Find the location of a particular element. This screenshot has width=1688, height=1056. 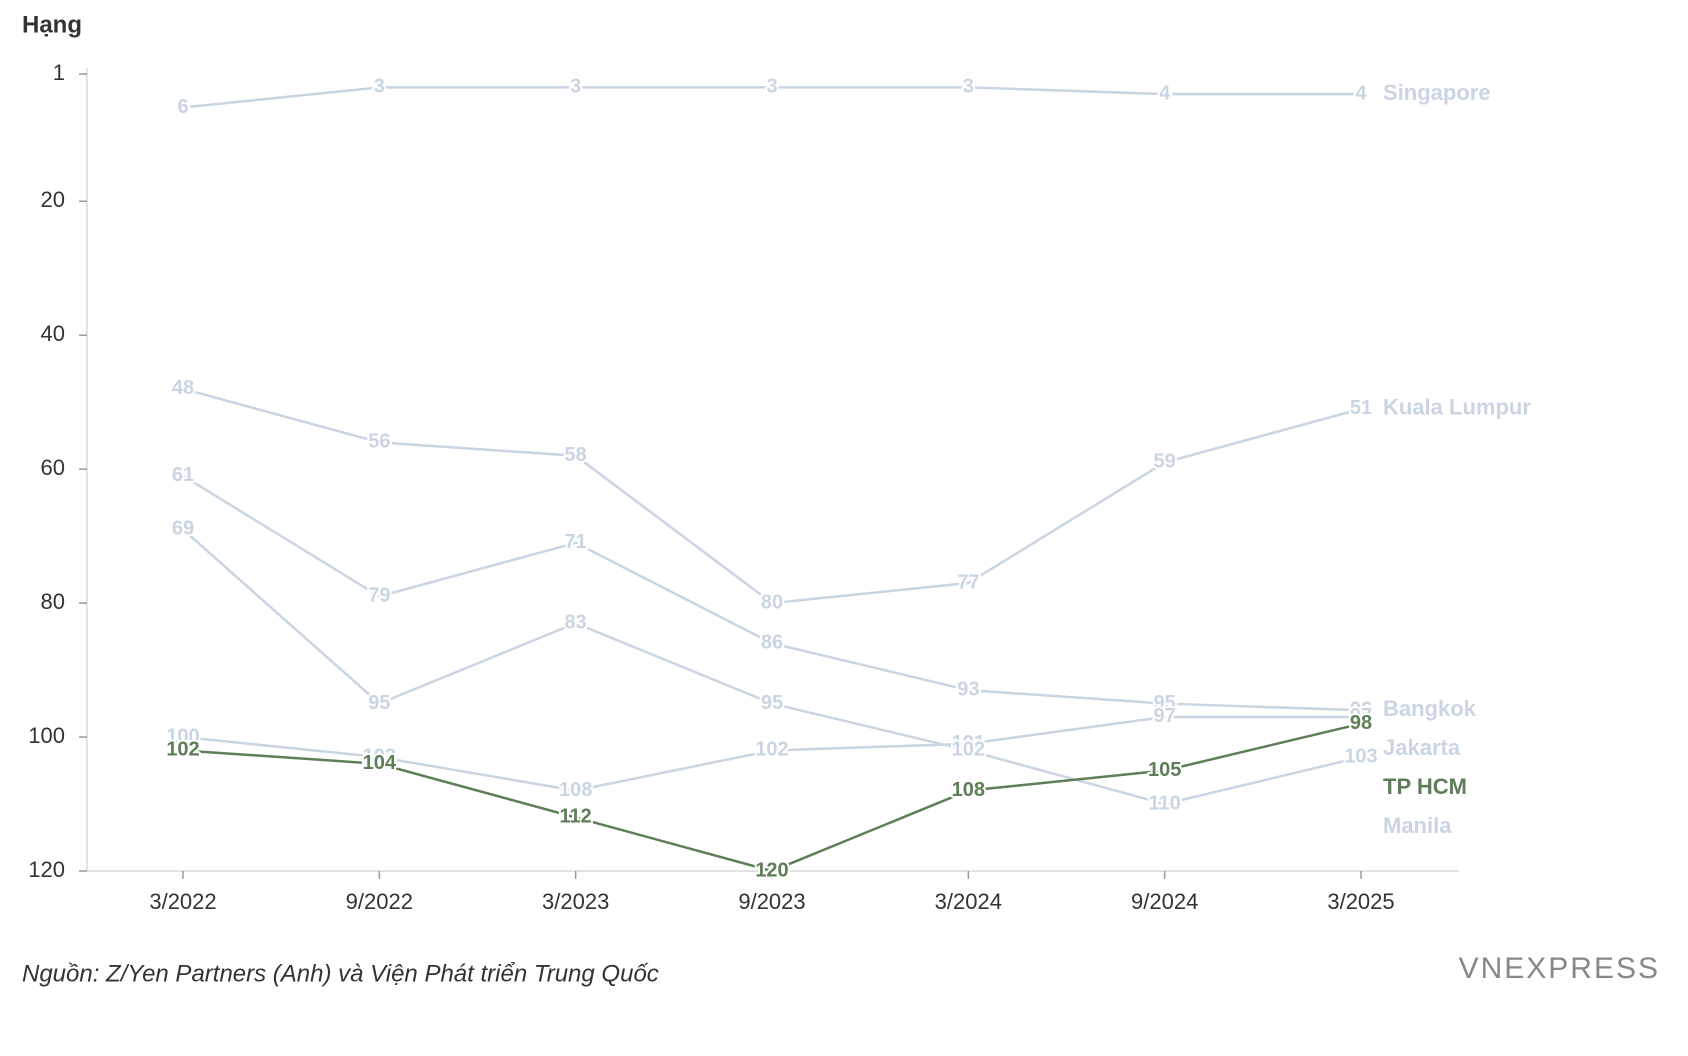

value-label: 56 is located at coordinates (379, 442).